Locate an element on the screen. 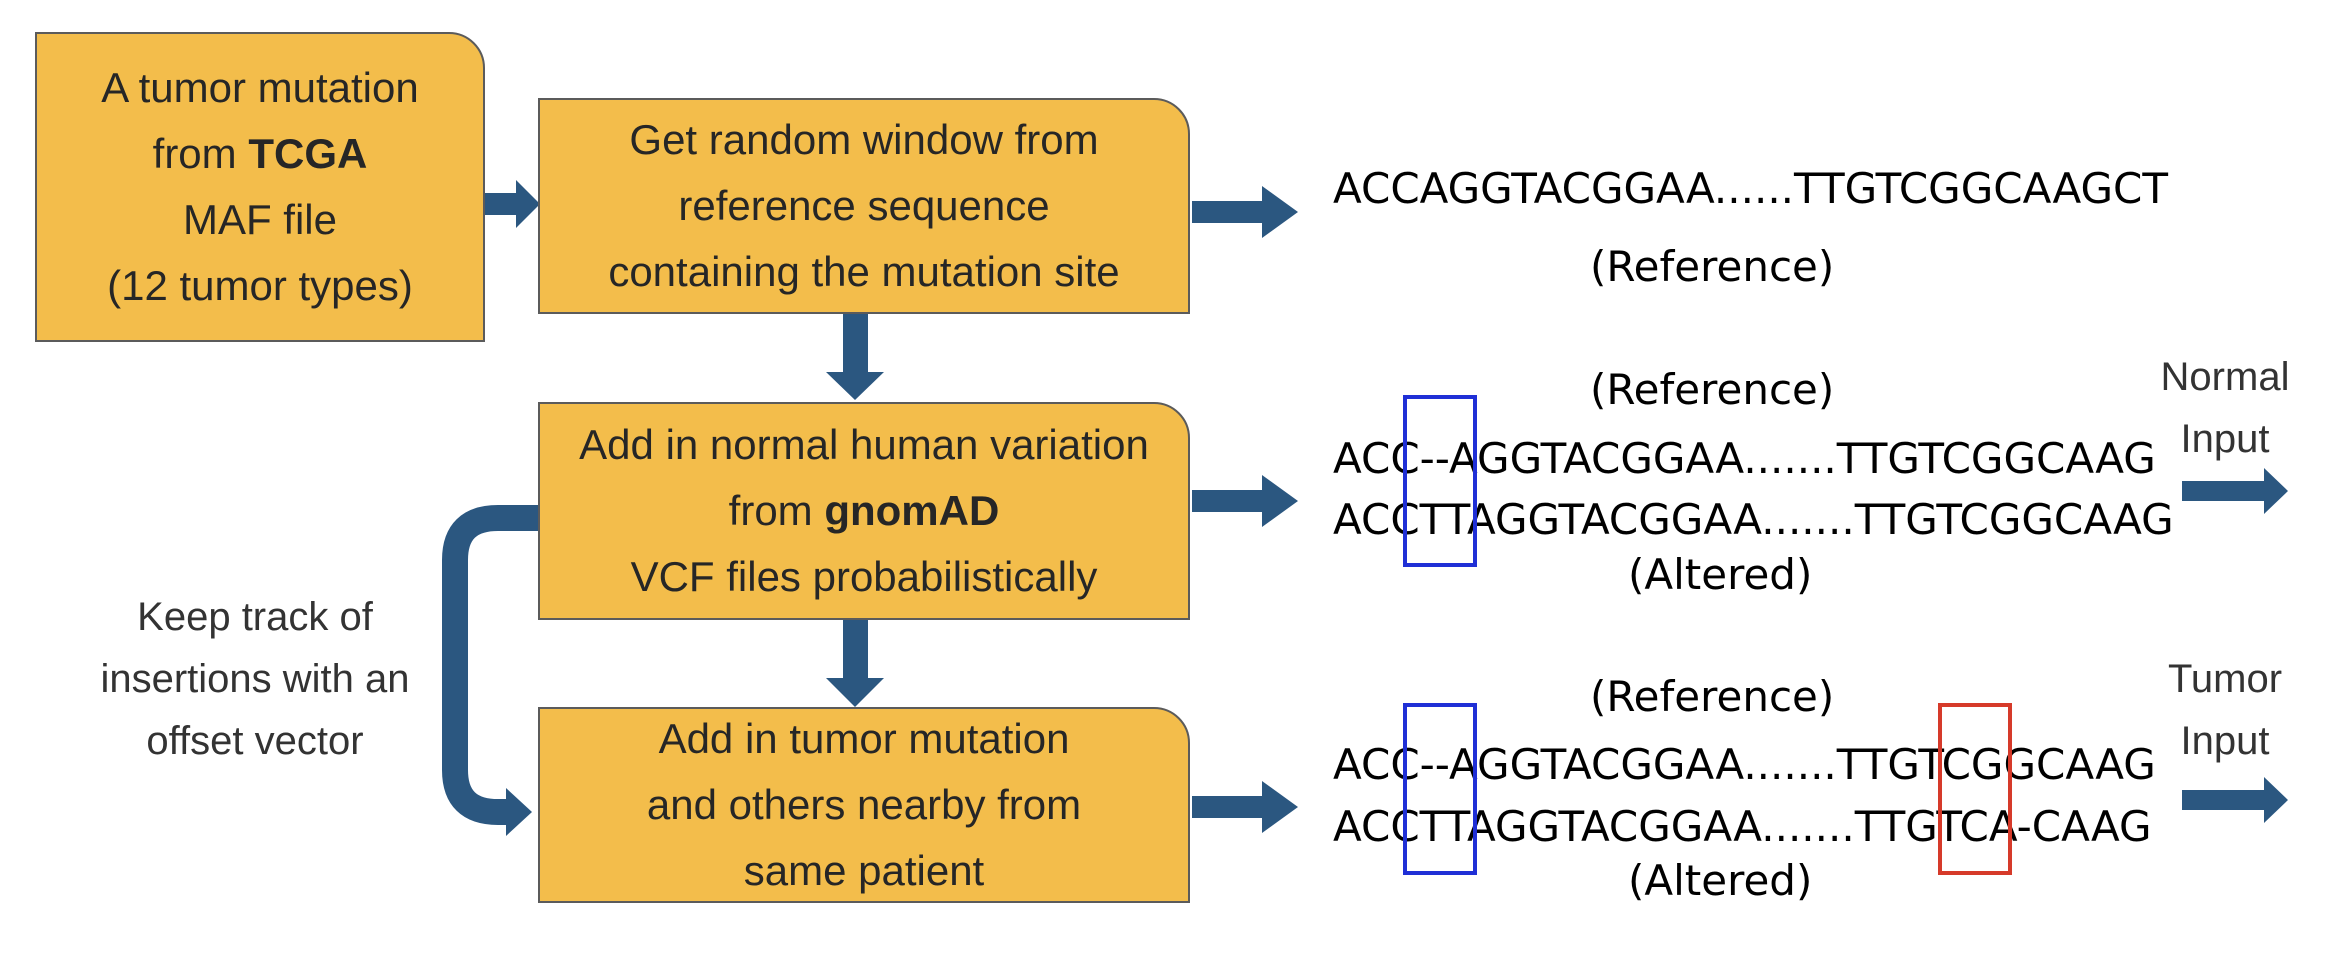 This screenshot has height=966, width=2340. row1-reference-sequence: ACCAGGTACGGAA......TTGTCGGCAAGCT is located at coordinates (1751, 188).